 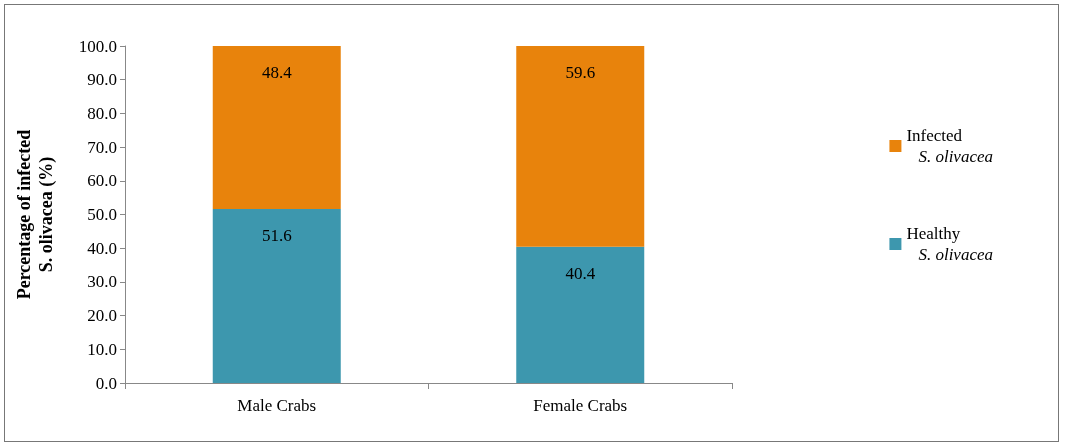 I want to click on y-tick-label: 40.0, so click(x=102, y=248).